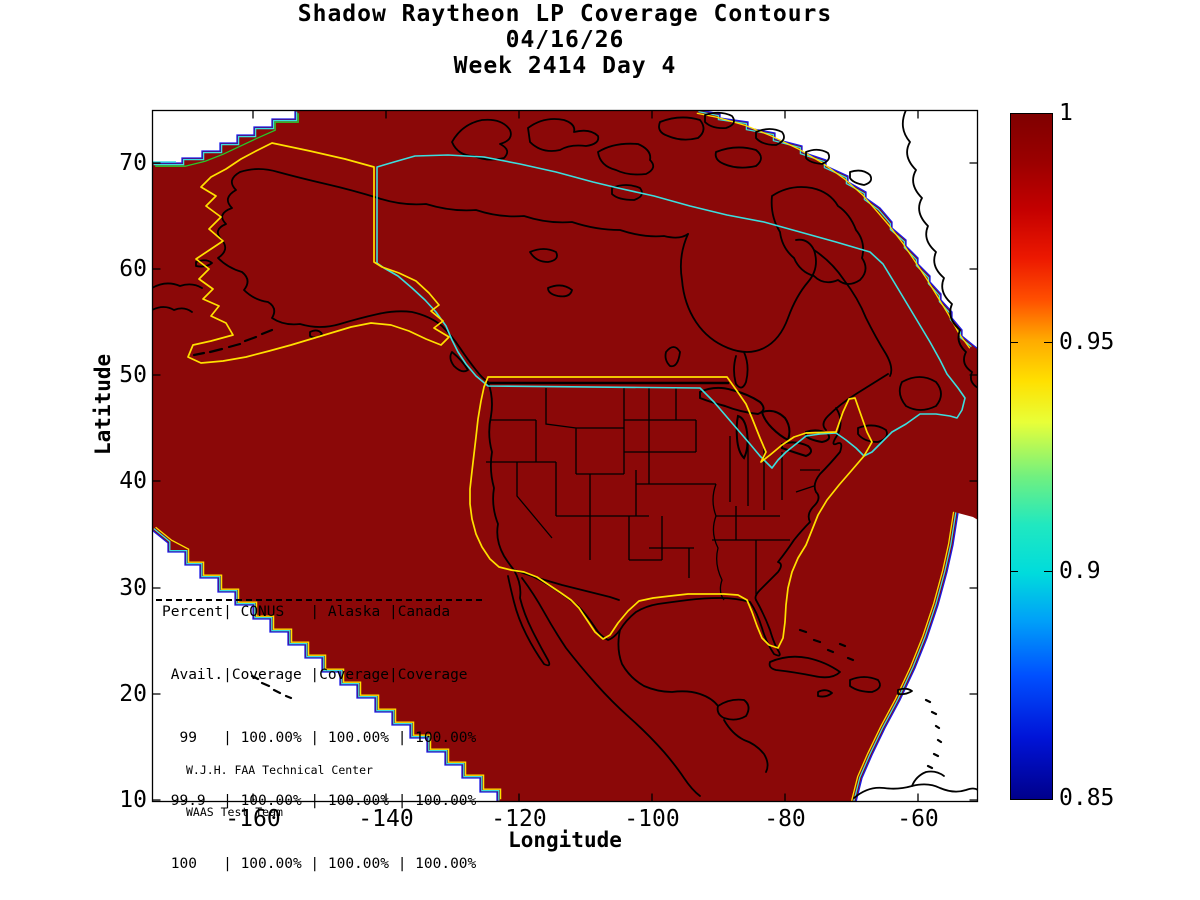  What do you see at coordinates (319, 801) in the screenshot?
I see `table-line: 99.9 | 100.00% | 100.00% | 100.00%` at bounding box center [319, 801].